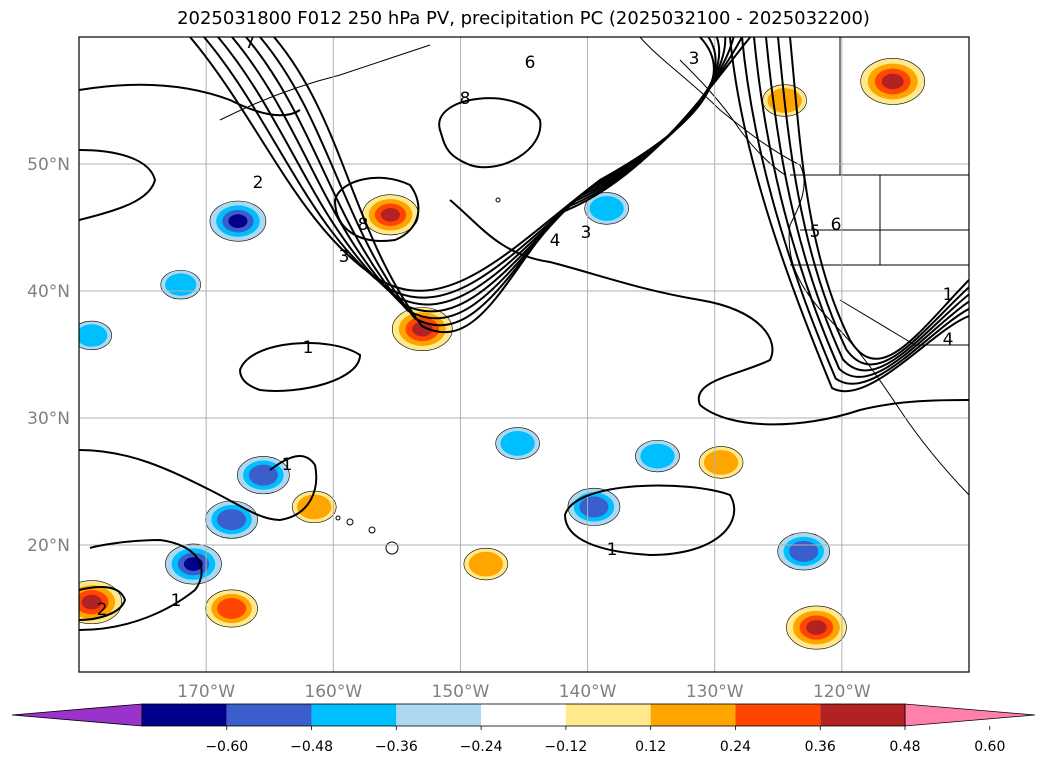  What do you see at coordinates (308, 348) in the screenshot?
I see `contour-label-0: 1` at bounding box center [308, 348].